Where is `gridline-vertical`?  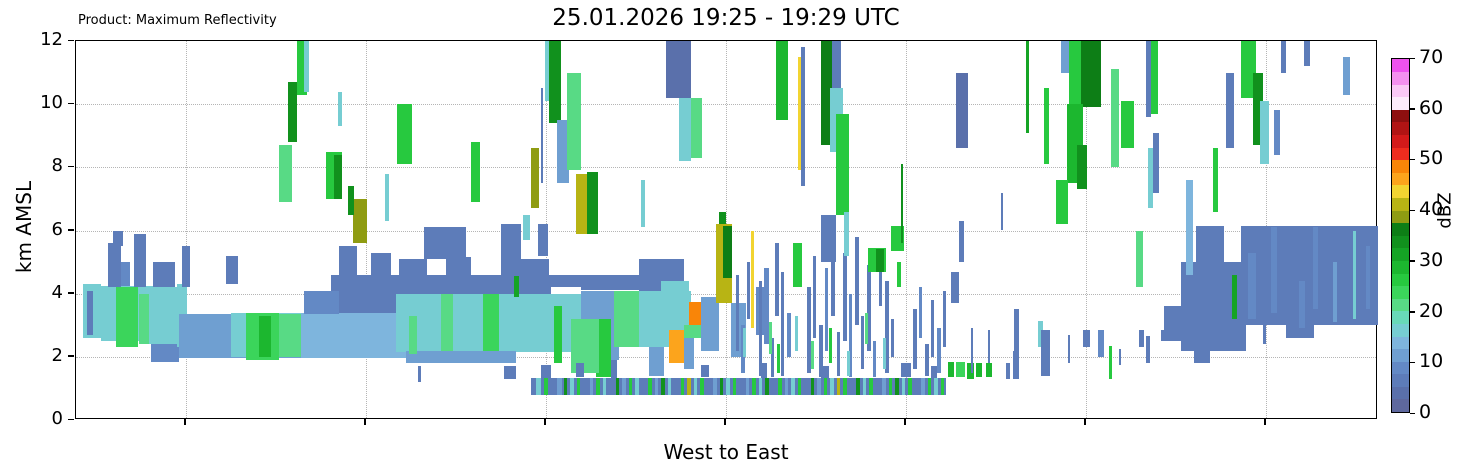
gridline-vertical is located at coordinates (187, 229).